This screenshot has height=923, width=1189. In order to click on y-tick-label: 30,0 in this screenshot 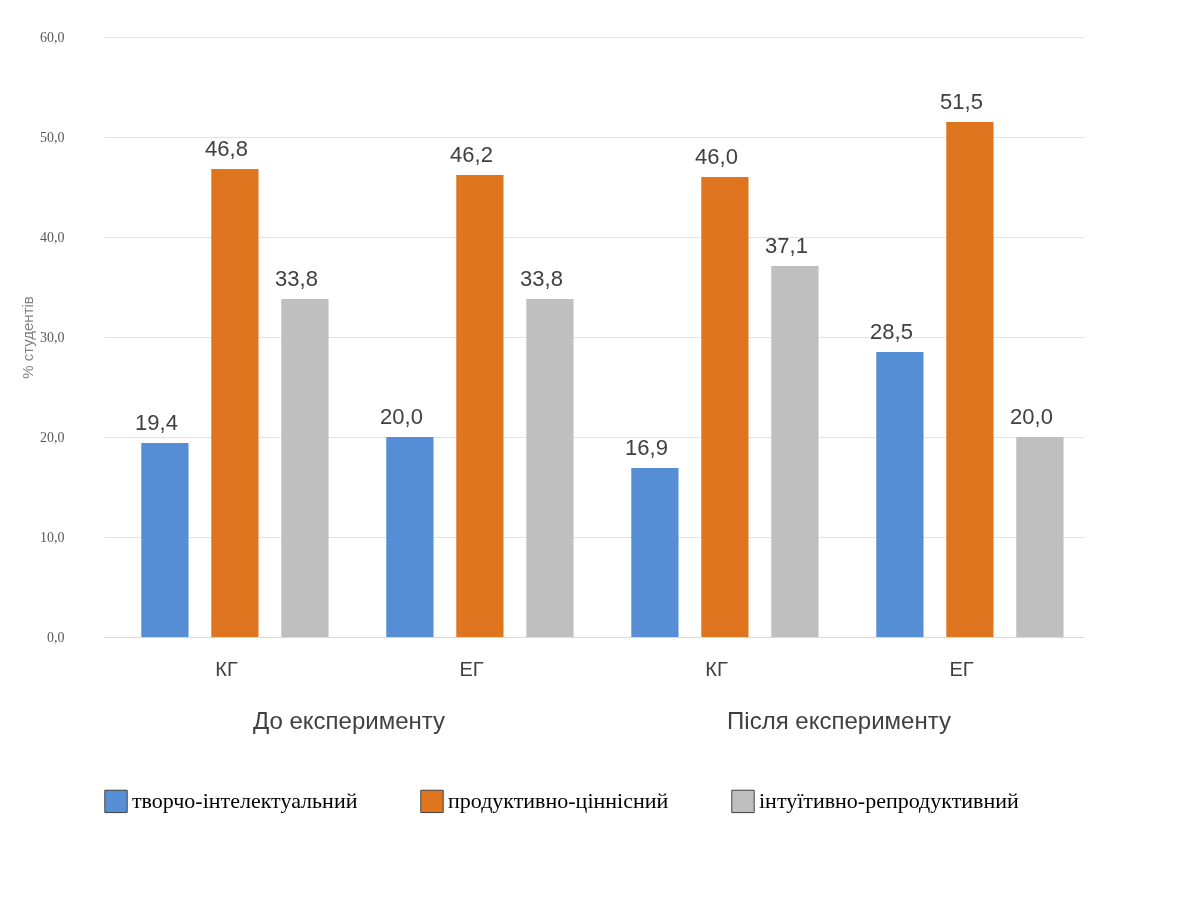, I will do `click(52, 337)`.